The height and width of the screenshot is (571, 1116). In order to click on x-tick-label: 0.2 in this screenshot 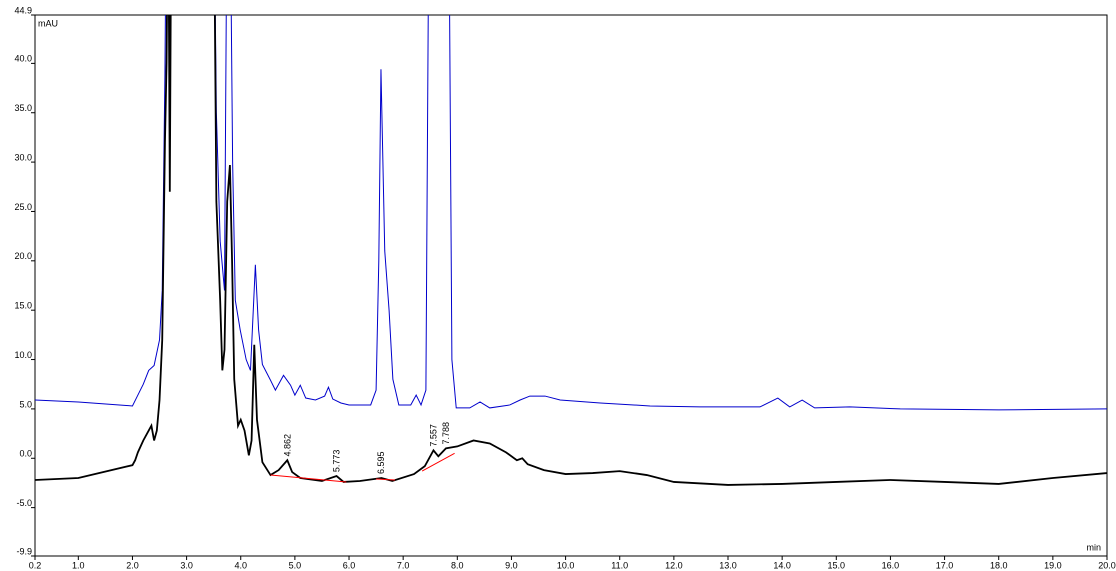, I will do `click(35, 565)`.